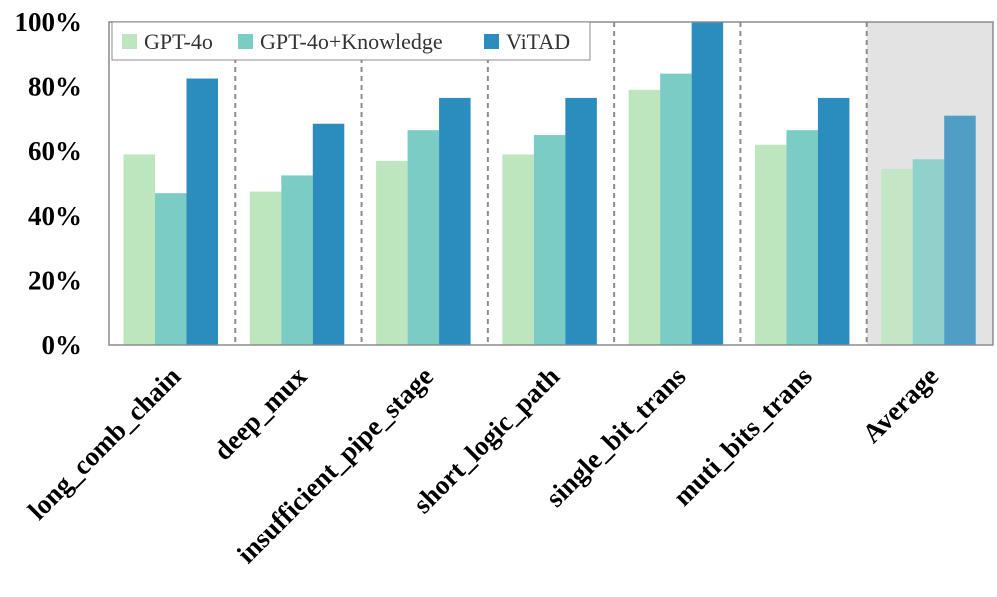 The height and width of the screenshot is (597, 997). Describe the element at coordinates (265, 268) in the screenshot. I see `bar-gpt-4o-deep-mux` at that location.